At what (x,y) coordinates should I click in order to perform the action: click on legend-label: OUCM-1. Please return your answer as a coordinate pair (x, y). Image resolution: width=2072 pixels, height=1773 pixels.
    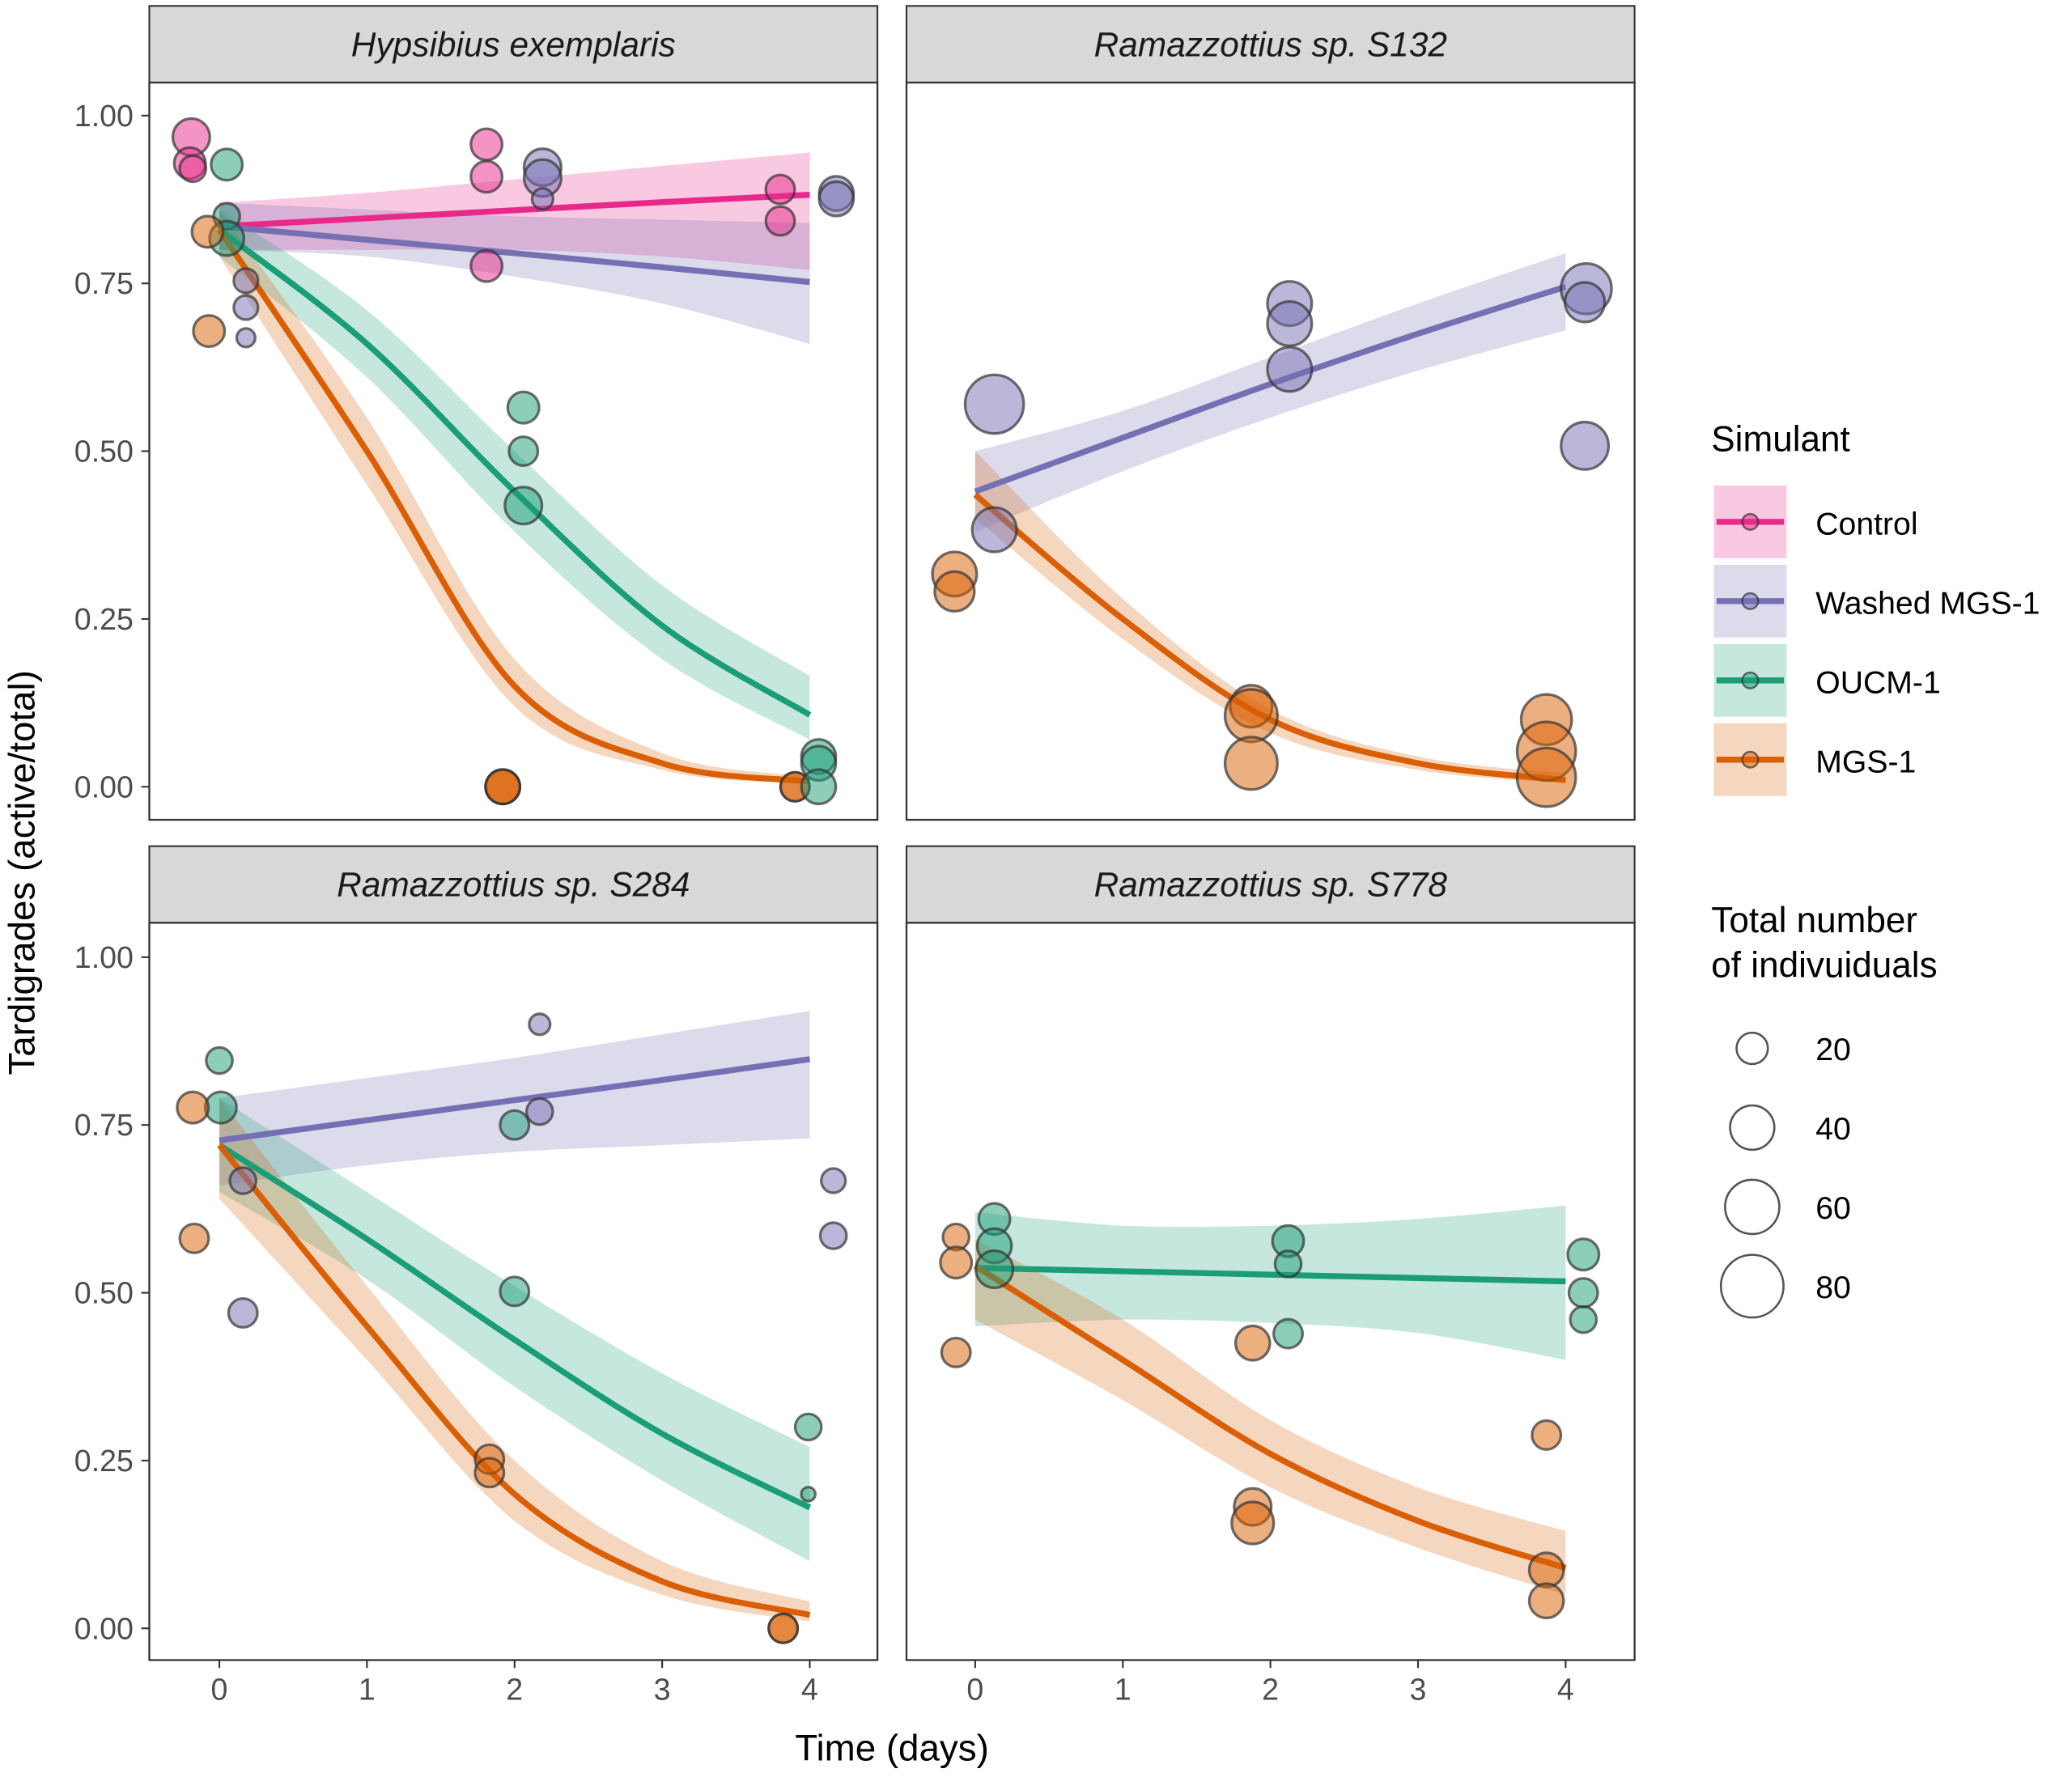
    Looking at the image, I should click on (1878, 682).